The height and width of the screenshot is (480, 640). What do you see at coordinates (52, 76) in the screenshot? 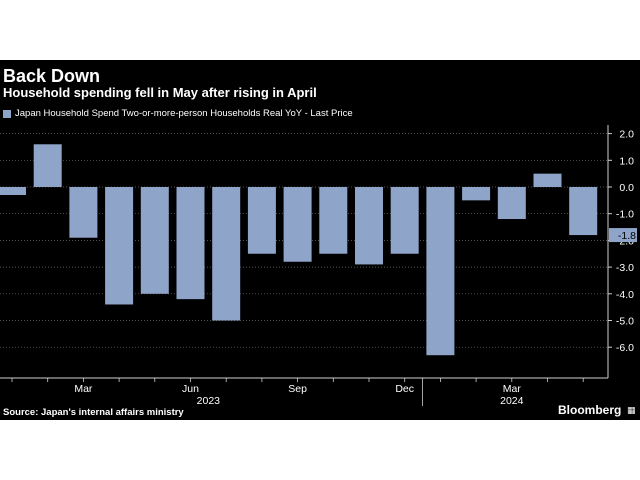
I see `chart-title: Back Down` at bounding box center [52, 76].